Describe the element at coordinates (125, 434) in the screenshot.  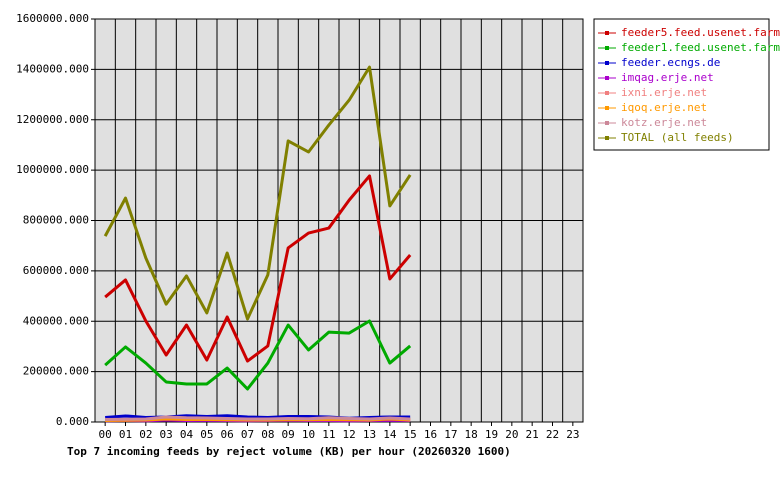
I see `x-tick-label: 01` at that location.